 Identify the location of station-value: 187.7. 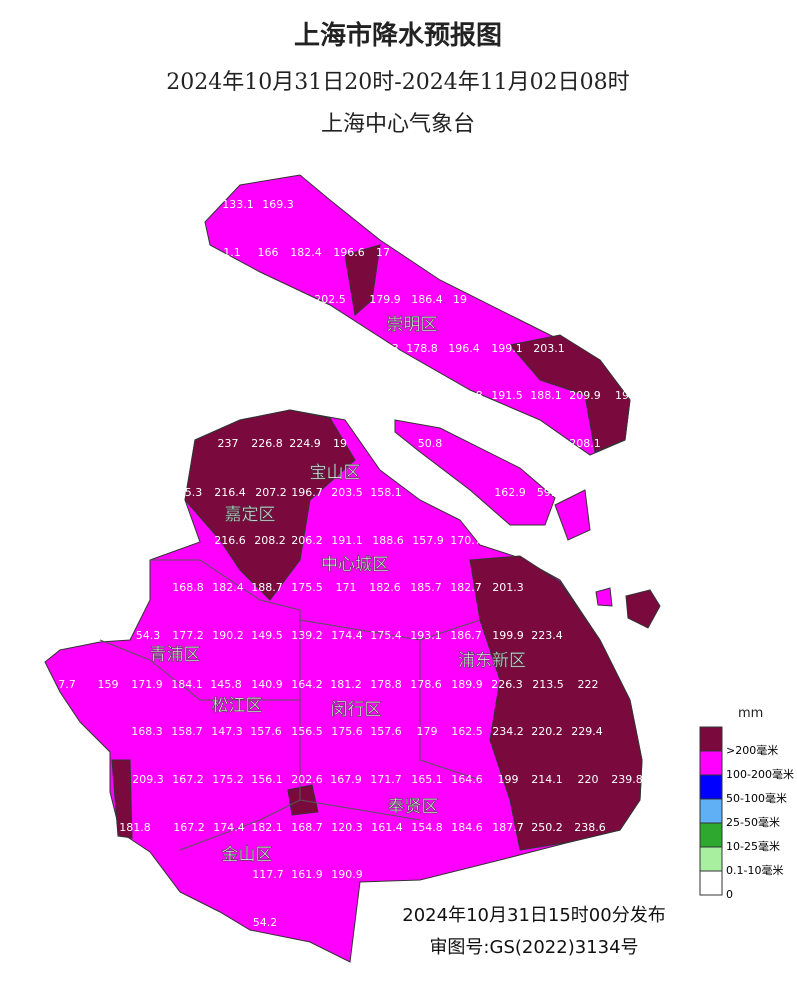
(508, 827).